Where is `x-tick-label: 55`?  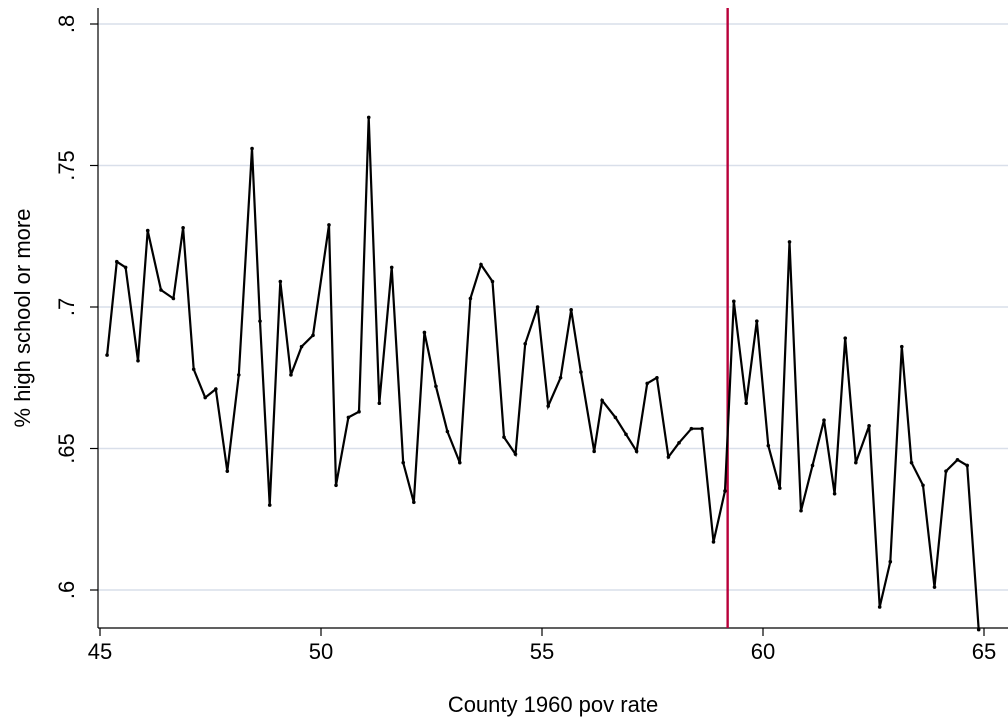
x-tick-label: 55 is located at coordinates (542, 651).